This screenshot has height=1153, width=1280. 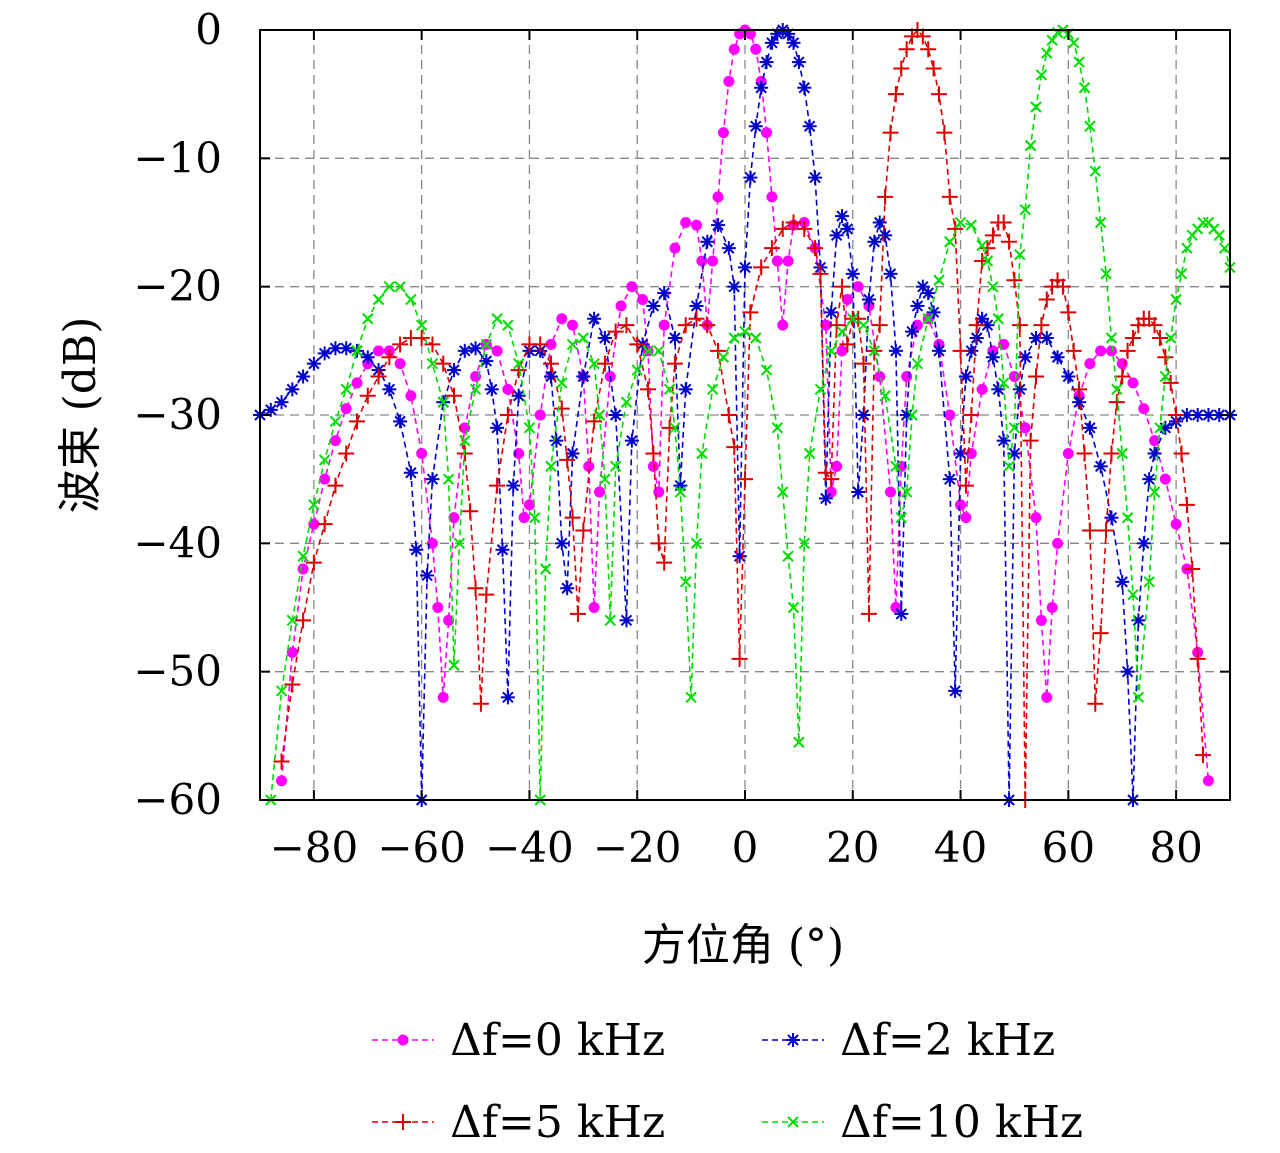 I want to click on x-tick-label: −20, so click(x=637, y=847).